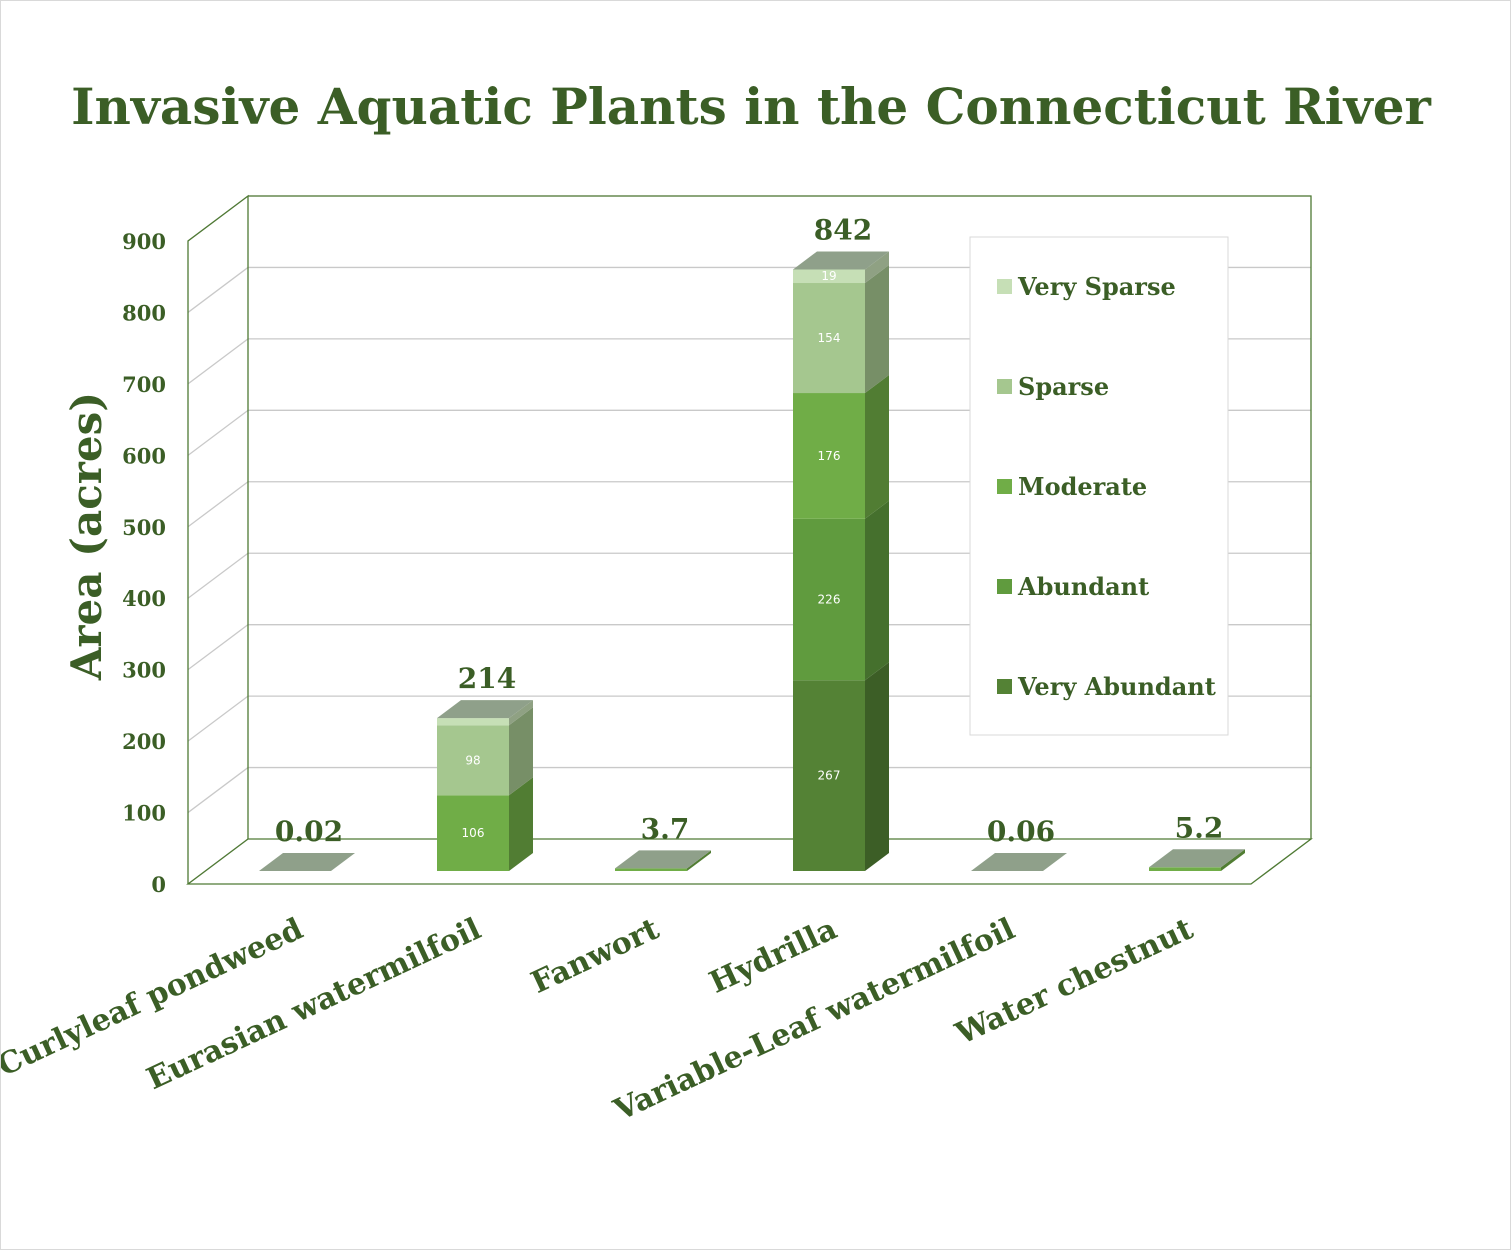  Describe the element at coordinates (144, 813) in the screenshot. I see `y-tick-label: 100` at that location.